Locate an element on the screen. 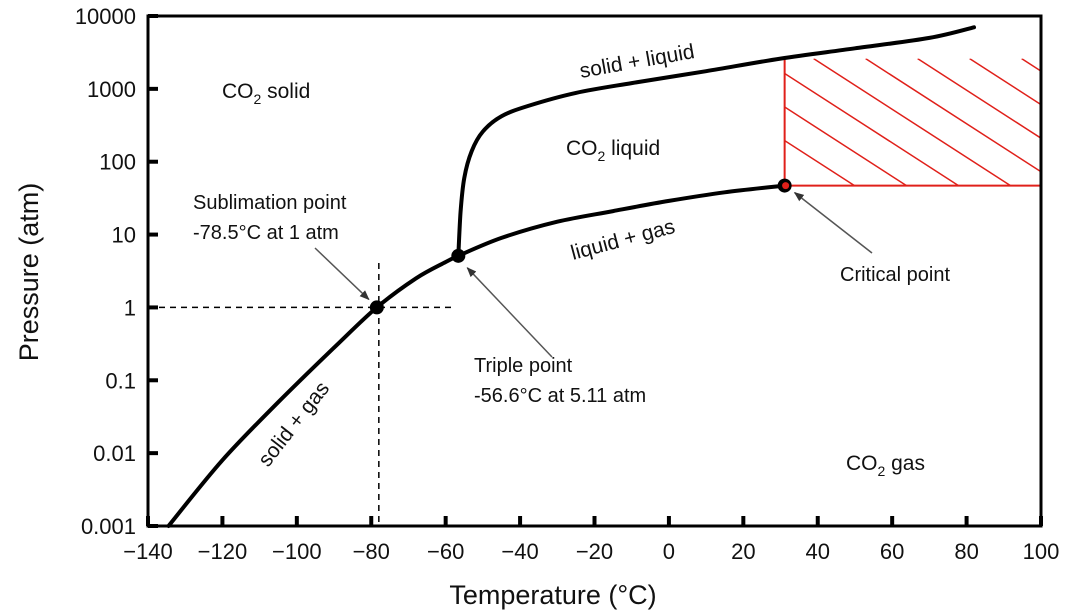 The width and height of the screenshot is (1073, 611). supercritical-region is located at coordinates (912, 122).